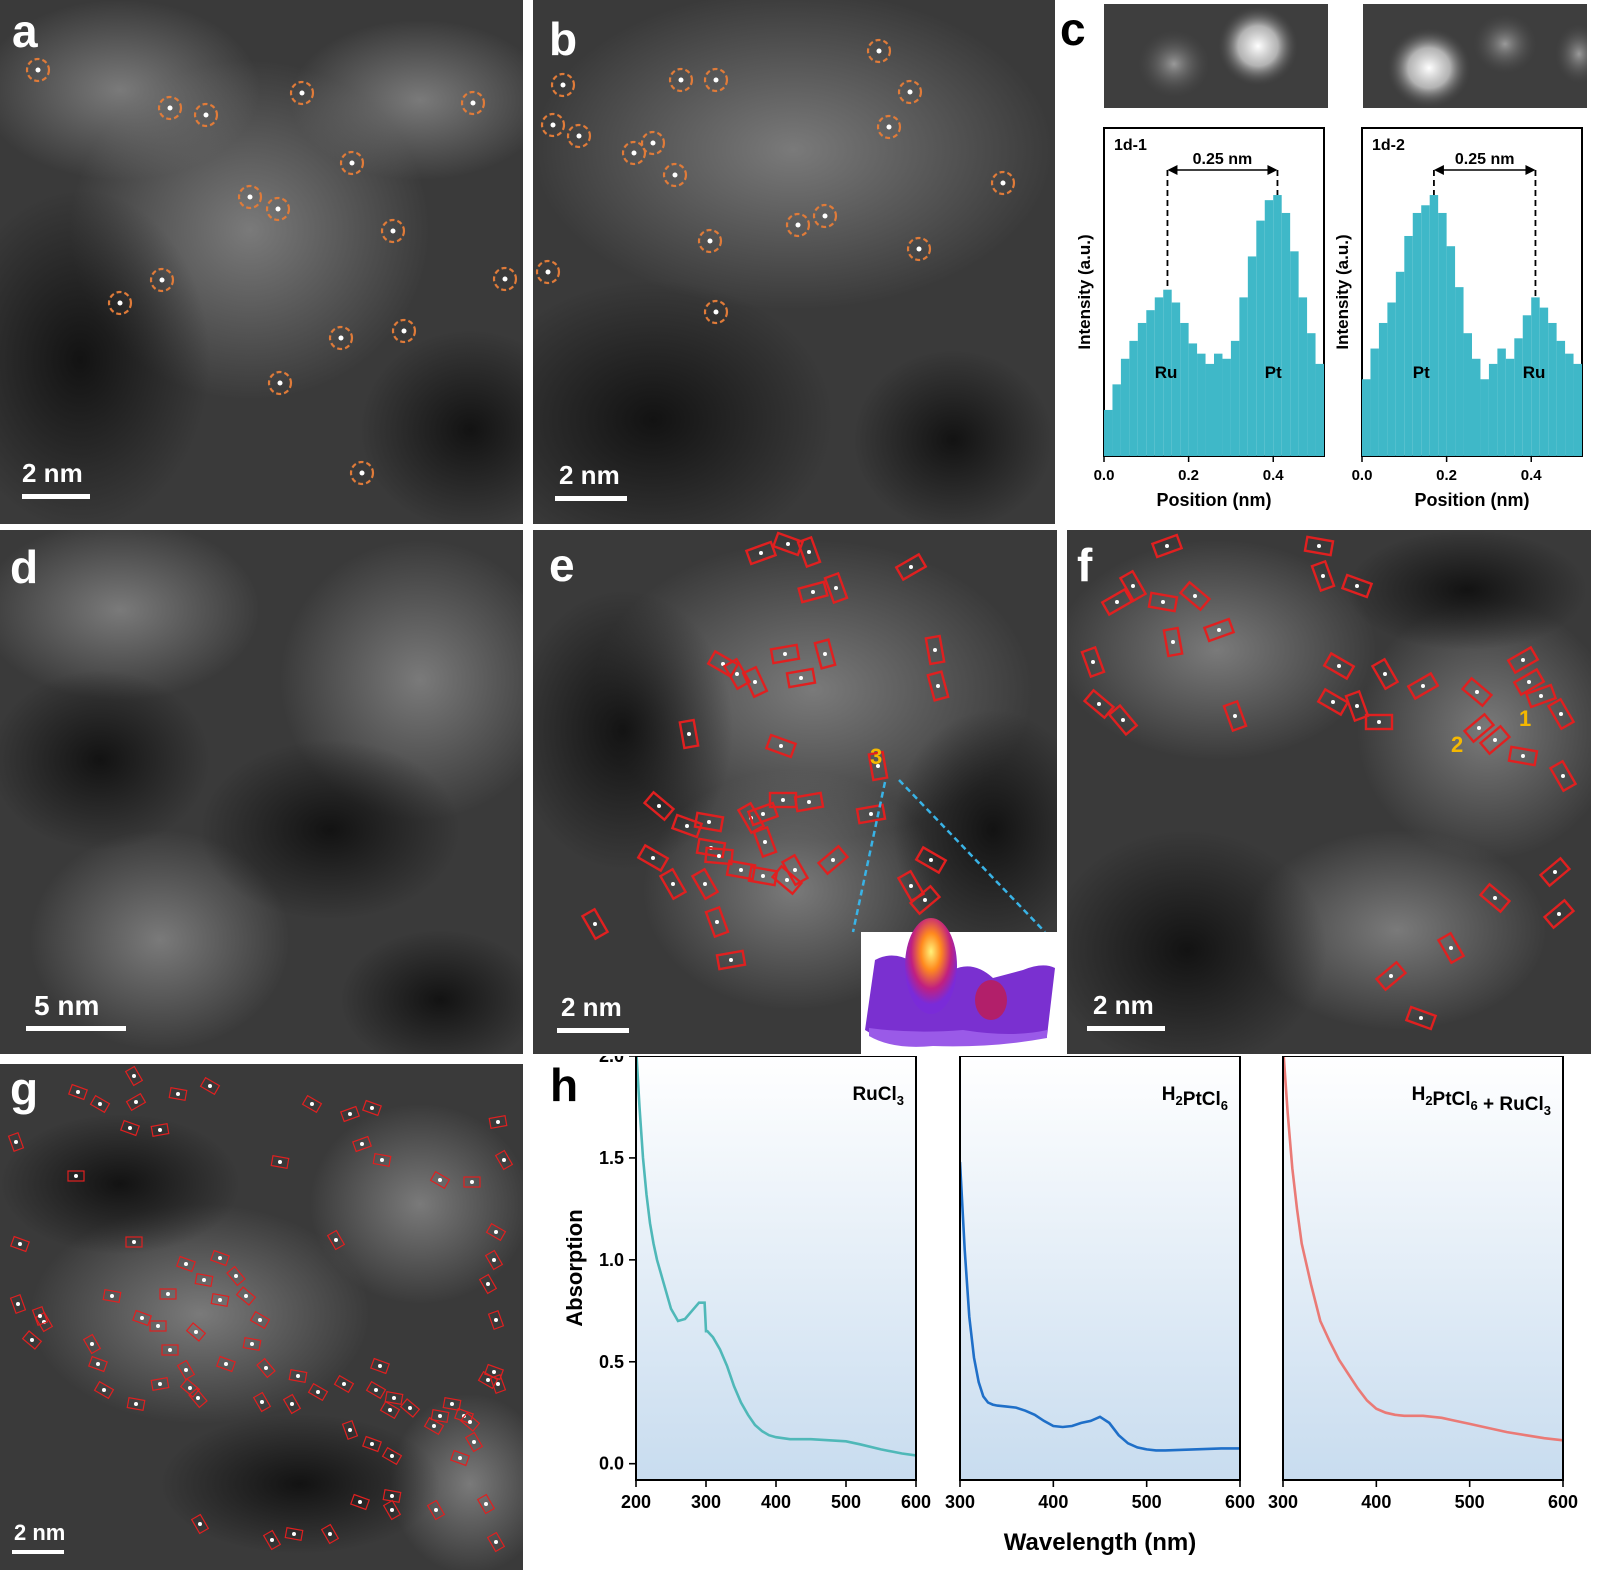 Image resolution: width=1600 pixels, height=1583 pixels. I want to click on panel-f-image, so click(1329, 792).